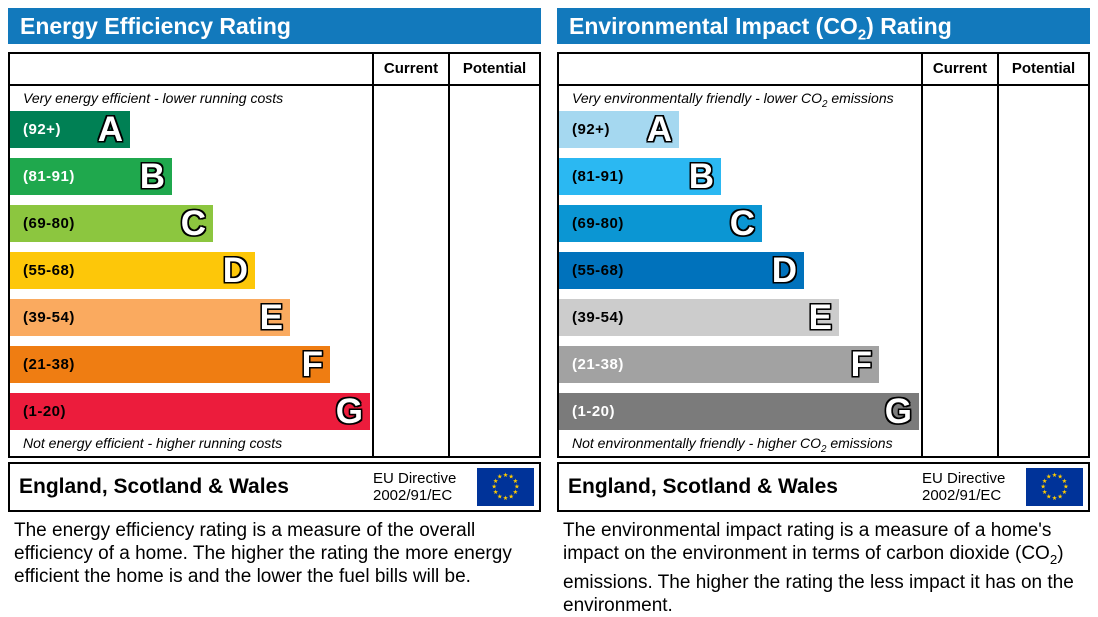  What do you see at coordinates (760, 28) in the screenshot?
I see `panel-title-text: Environmental Impact (CO2) Rating` at bounding box center [760, 28].